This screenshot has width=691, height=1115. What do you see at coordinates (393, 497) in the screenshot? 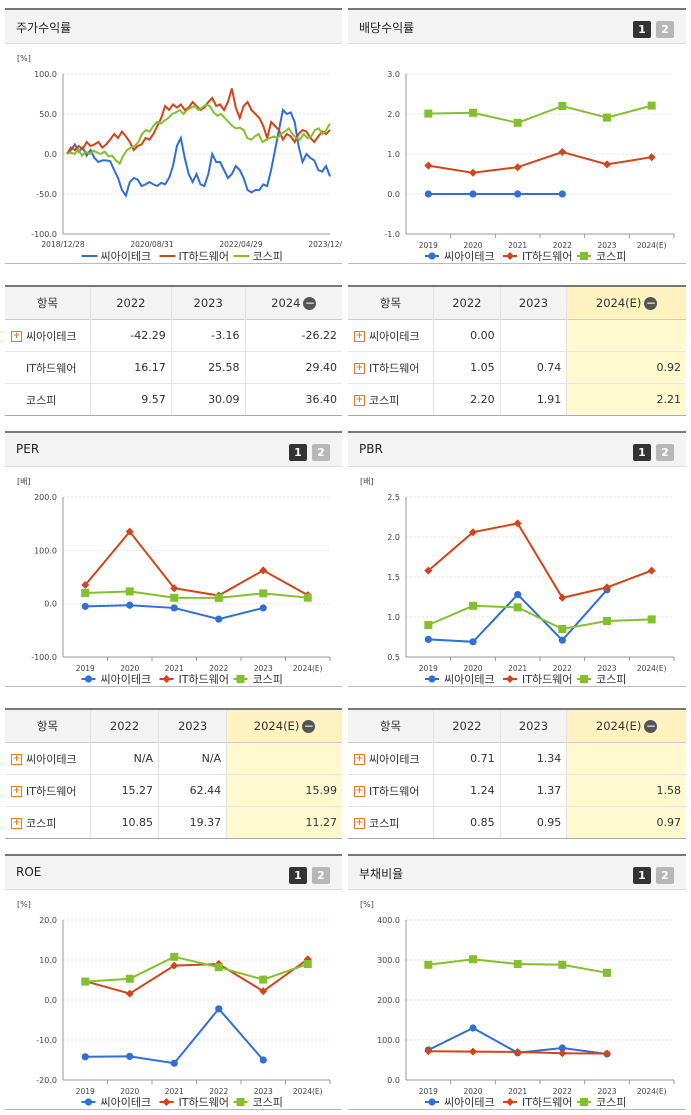
I see `y-tick-label: 2.5` at bounding box center [393, 497].